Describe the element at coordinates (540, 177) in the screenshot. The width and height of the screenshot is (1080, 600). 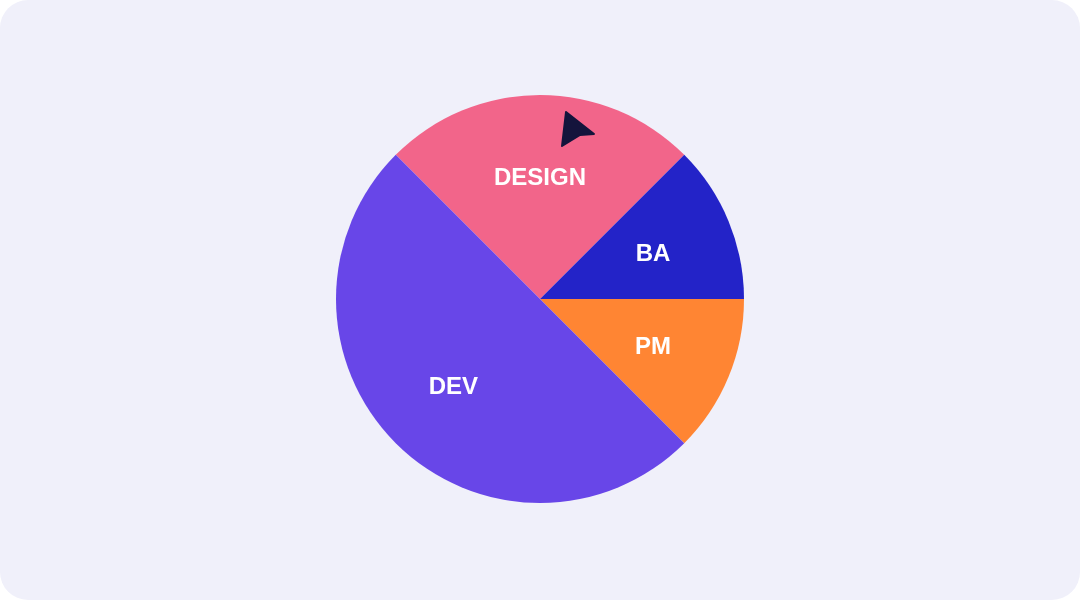
I see `slice-label: DESIGN` at that location.